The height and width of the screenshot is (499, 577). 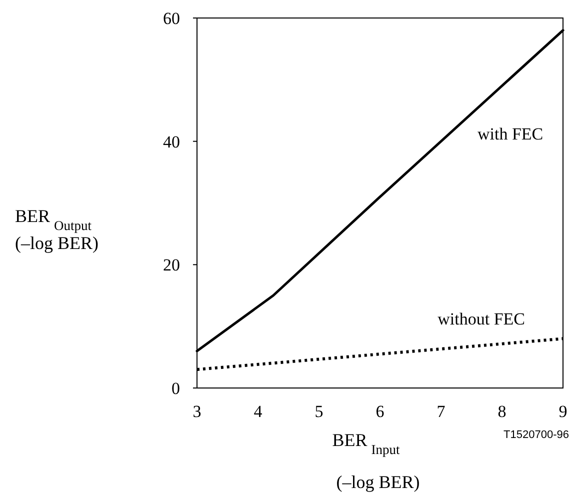 I want to click on x-tick-label: 9, so click(x=563, y=411).